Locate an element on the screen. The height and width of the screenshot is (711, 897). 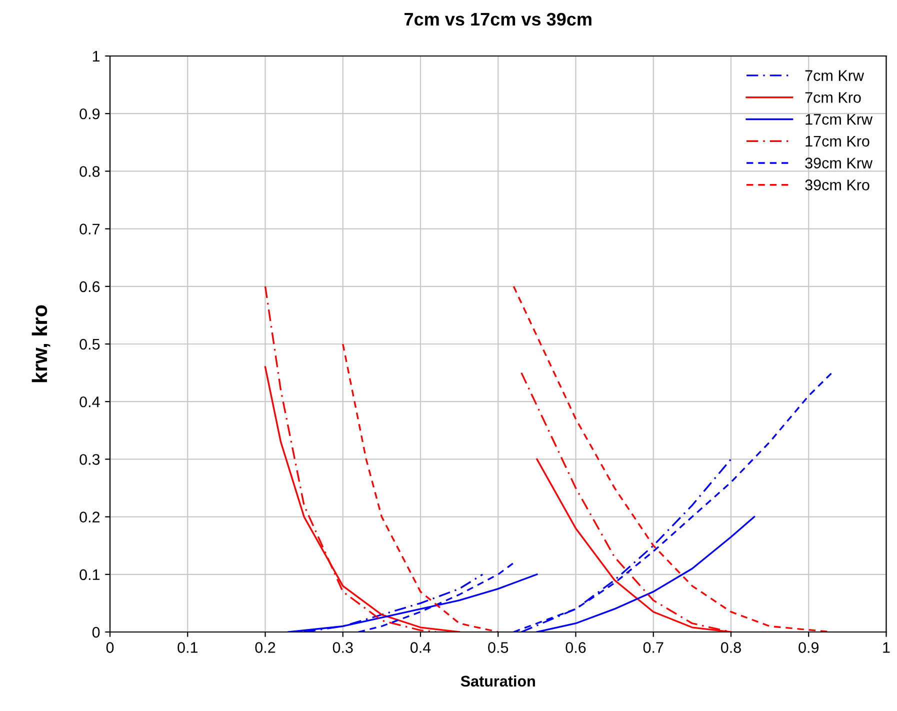
y-tick-label: 1 is located at coordinates (96, 56).